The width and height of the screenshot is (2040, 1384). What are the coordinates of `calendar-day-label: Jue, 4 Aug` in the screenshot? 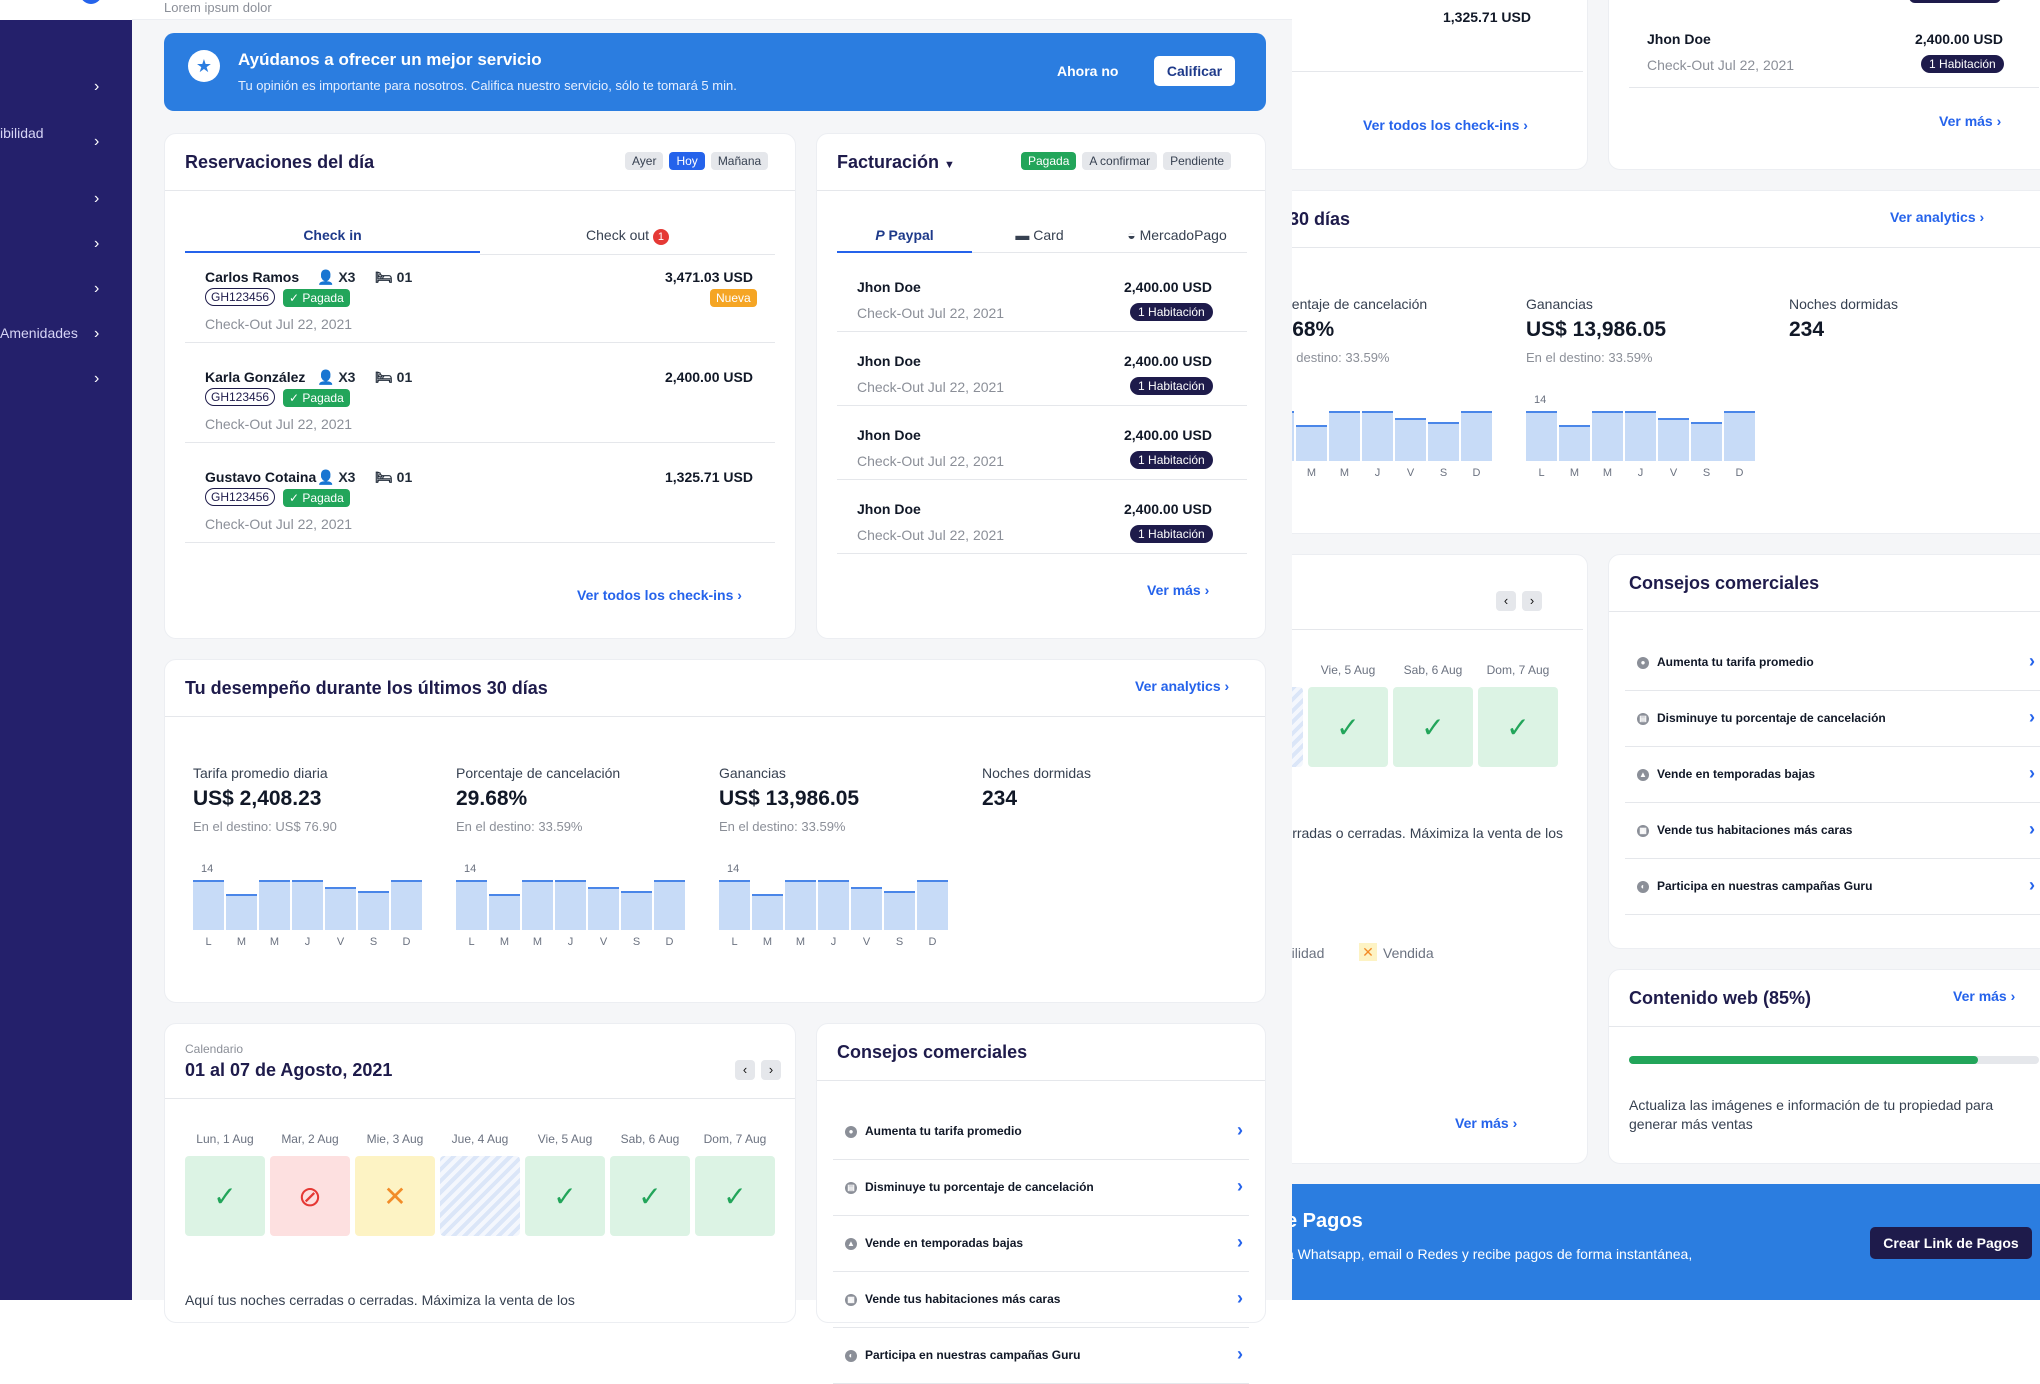 It's located at (1297, 670).